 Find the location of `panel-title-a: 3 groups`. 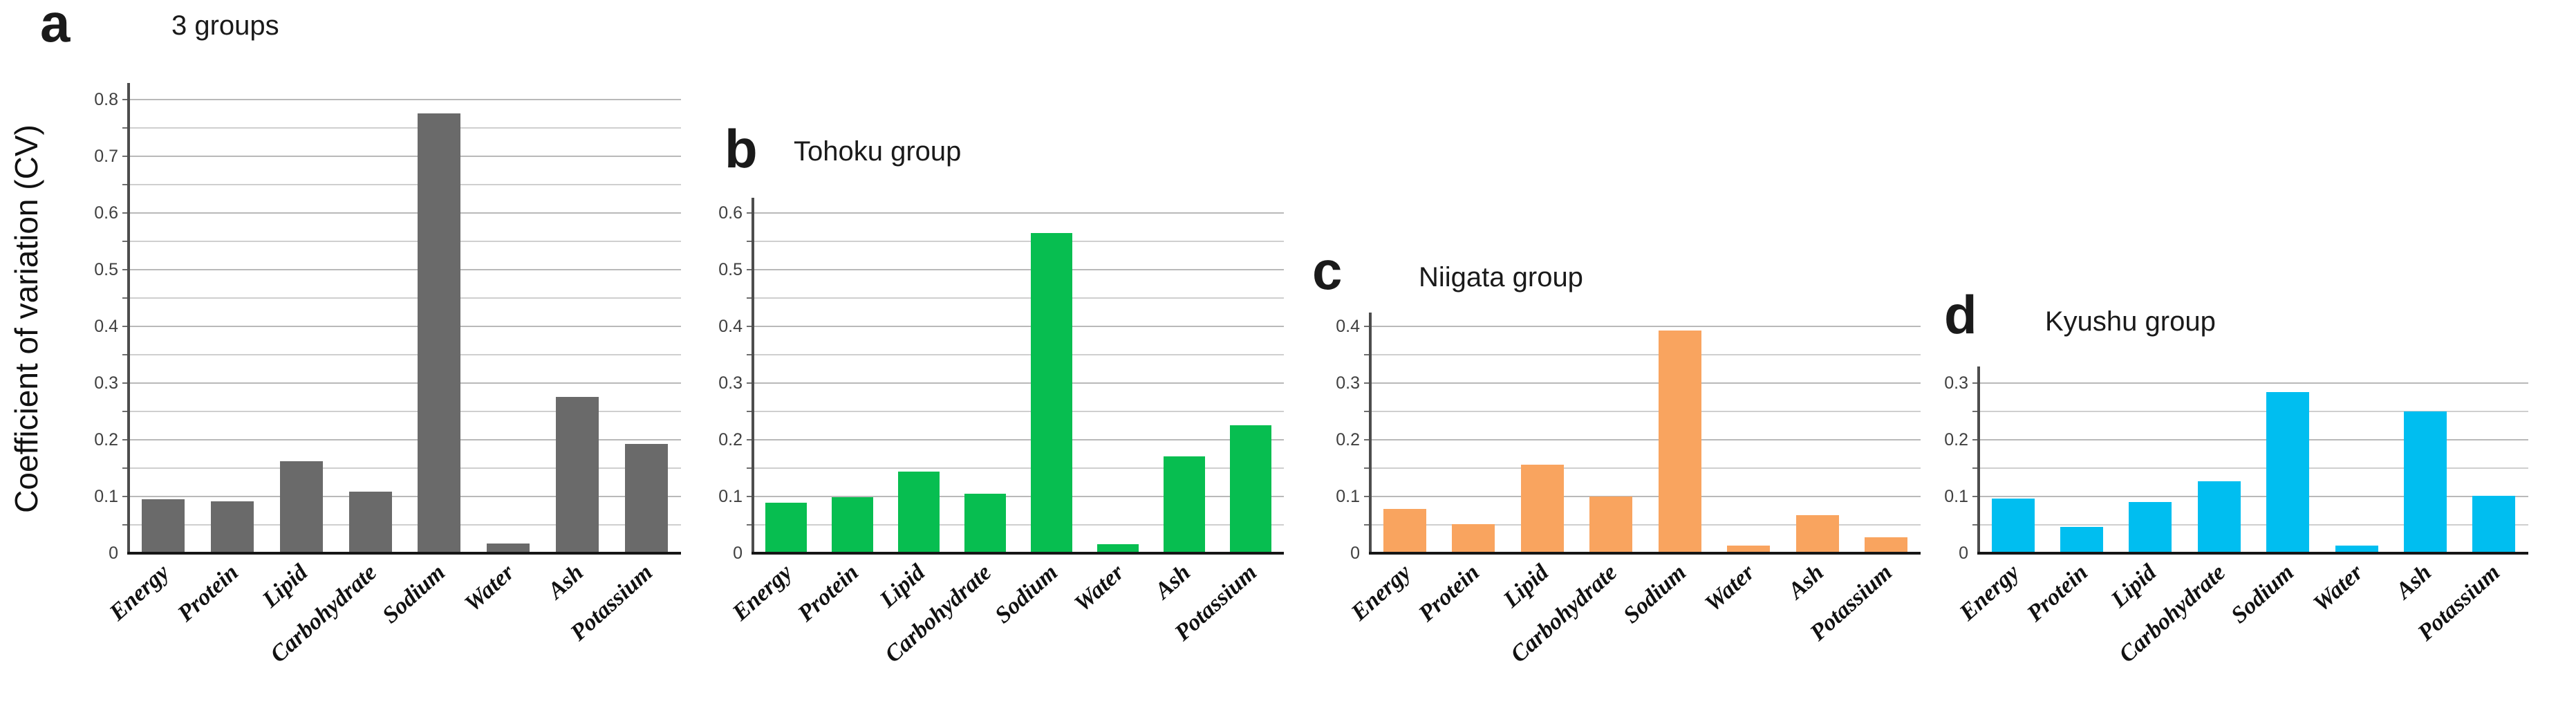

panel-title-a: 3 groups is located at coordinates (225, 26).